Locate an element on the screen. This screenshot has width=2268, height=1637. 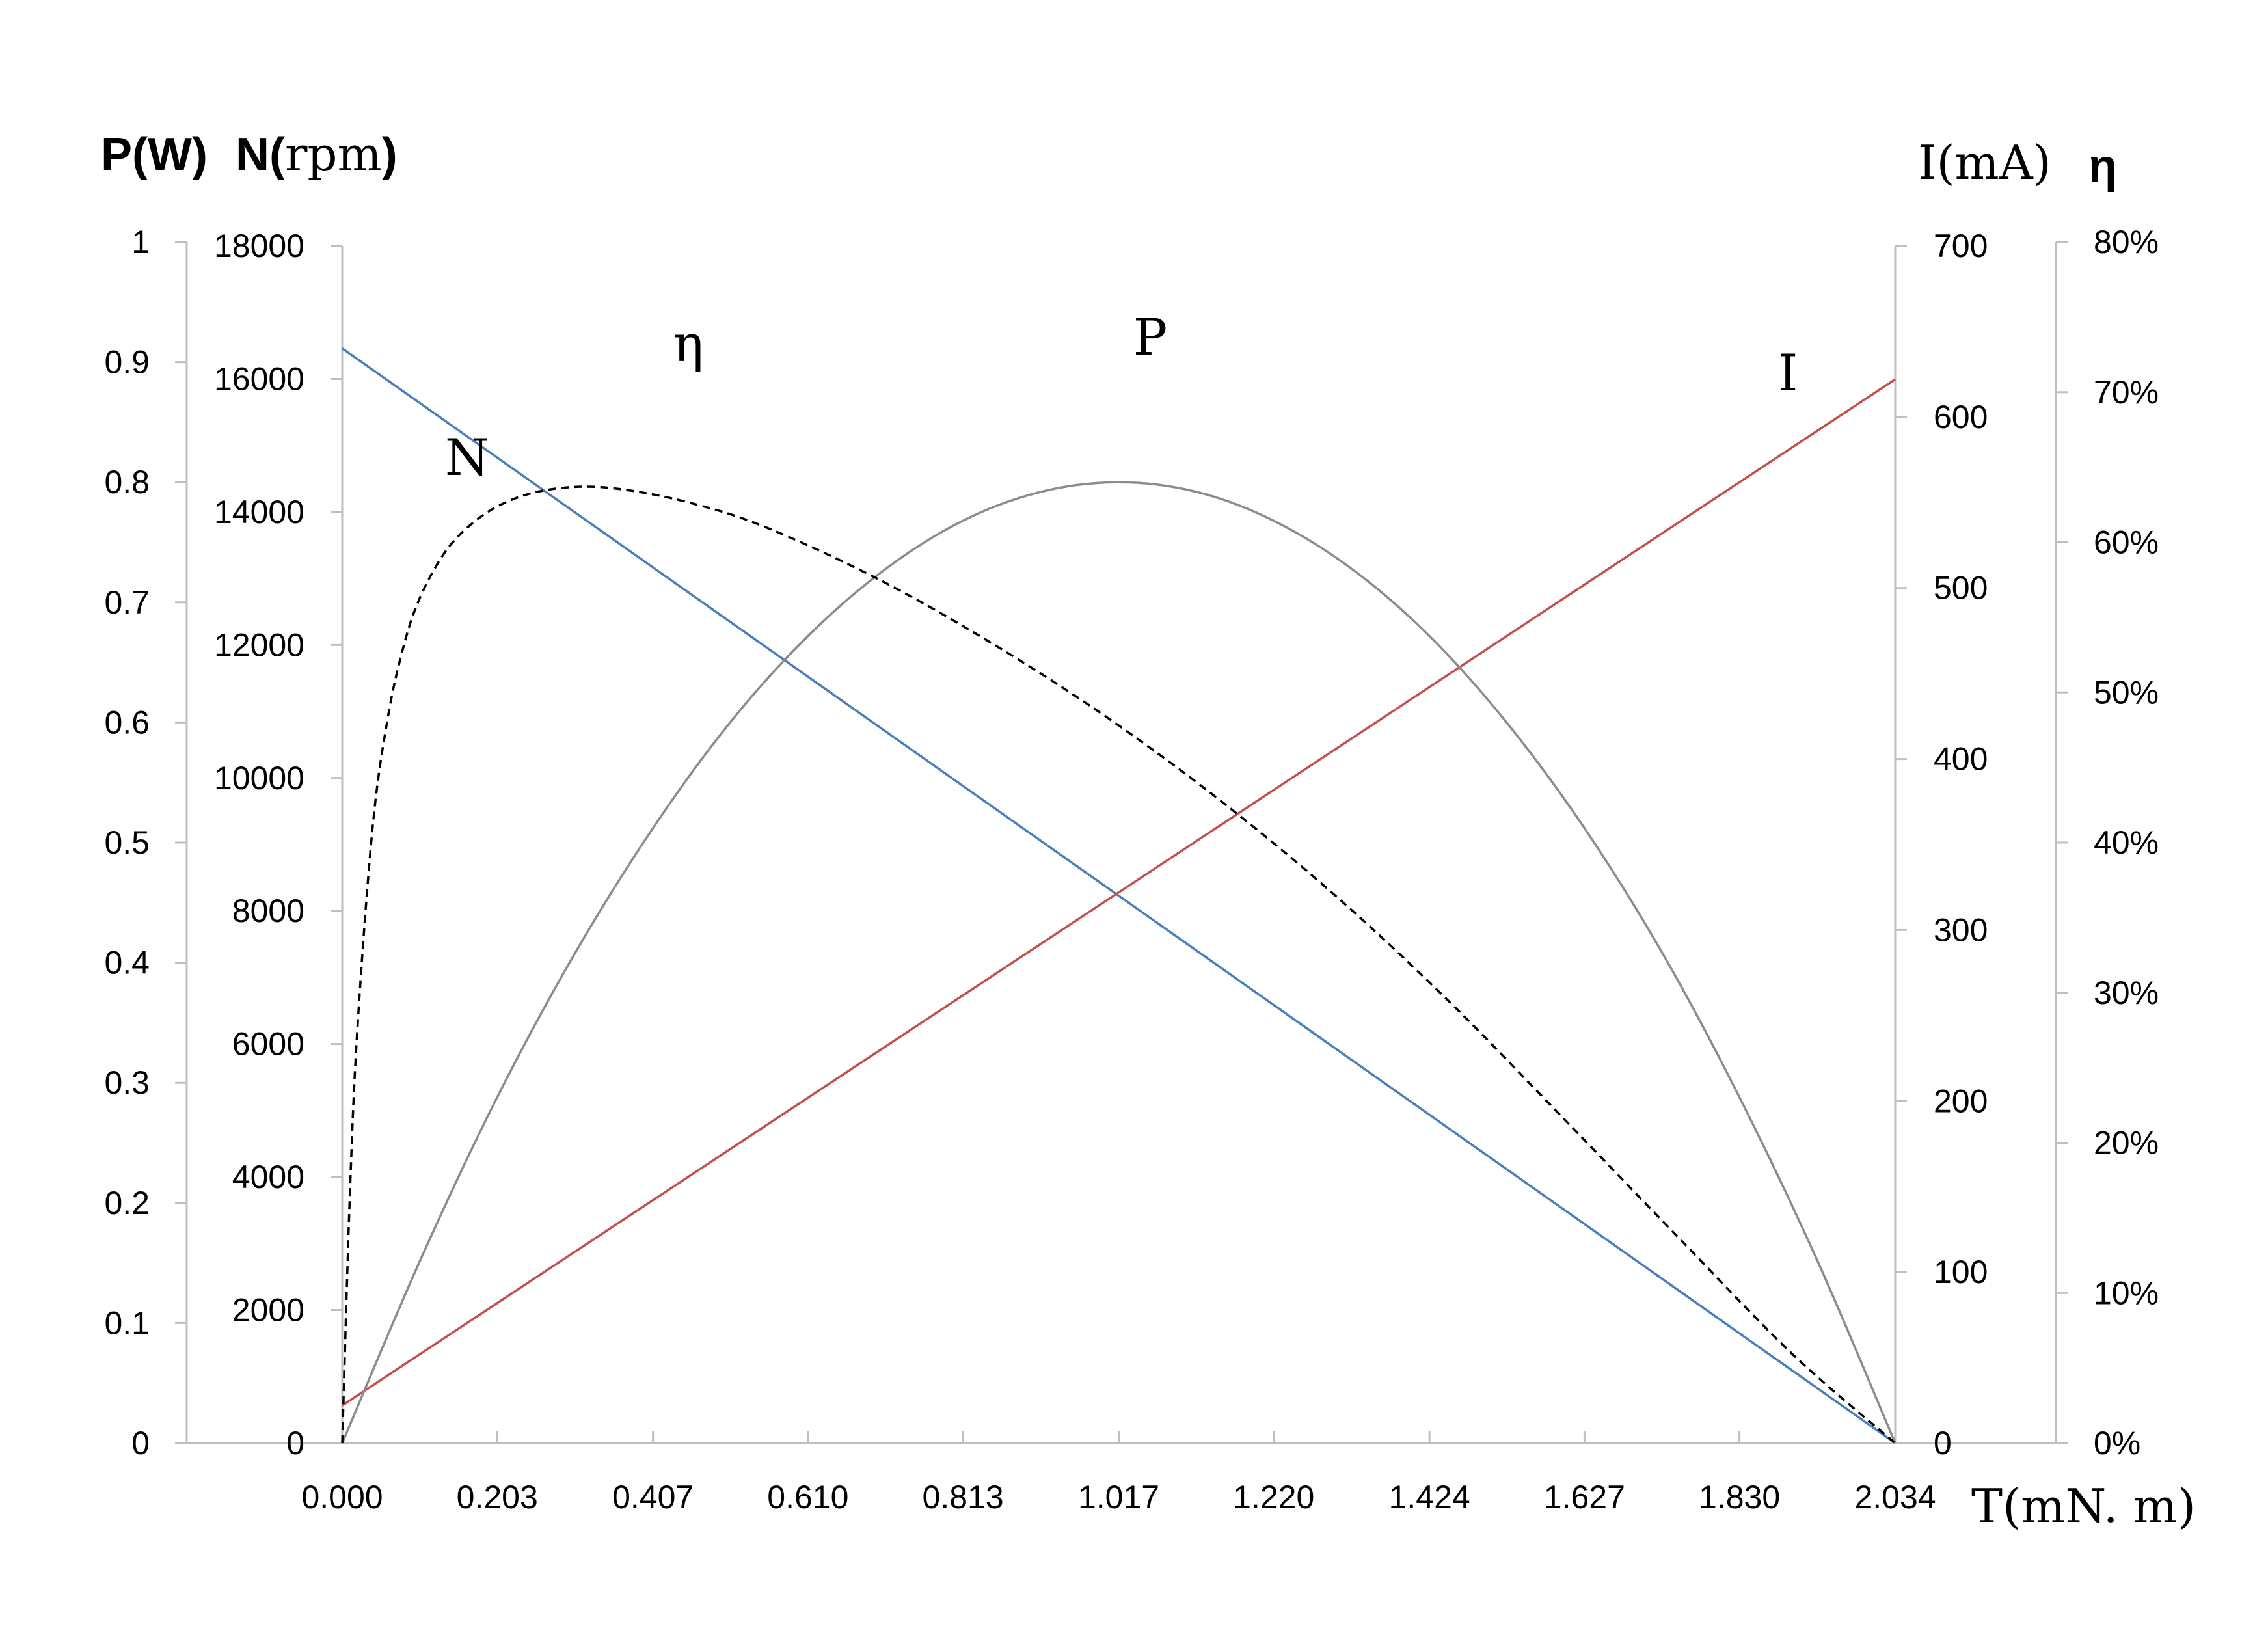
eta-tick-label: 50% is located at coordinates (2126, 692).